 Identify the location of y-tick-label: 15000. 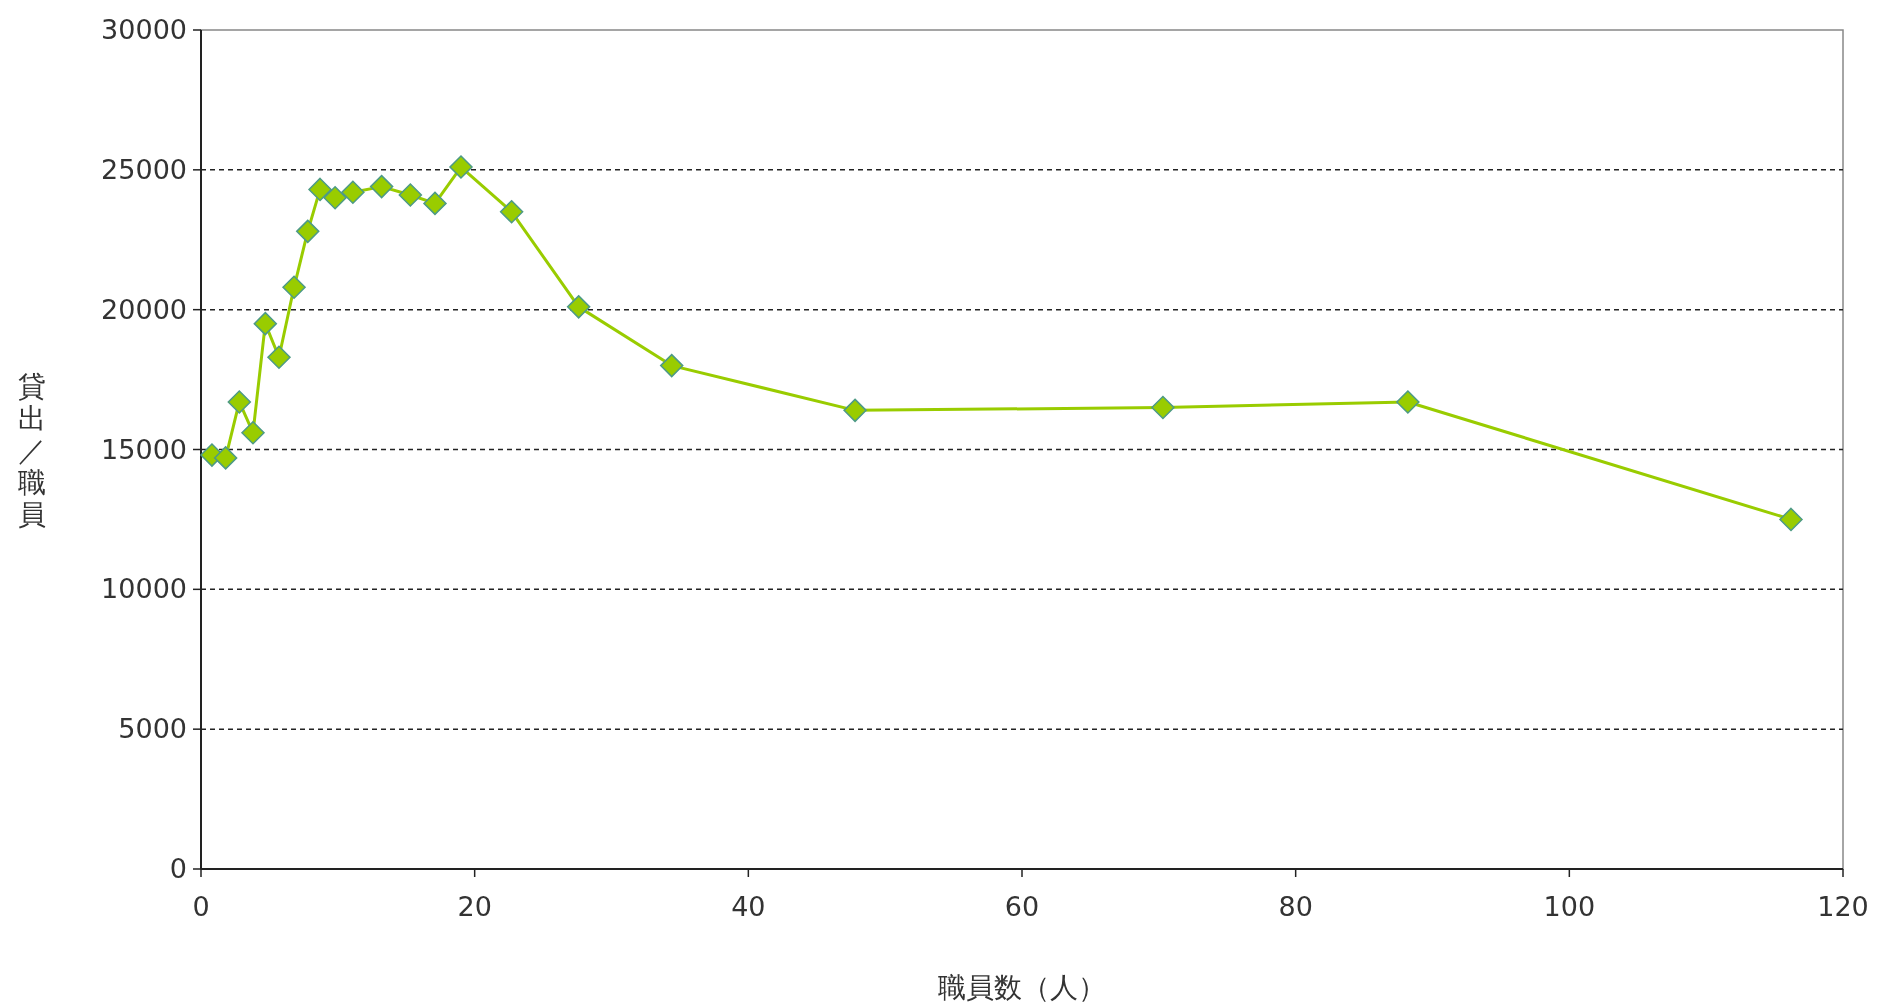
(144, 449).